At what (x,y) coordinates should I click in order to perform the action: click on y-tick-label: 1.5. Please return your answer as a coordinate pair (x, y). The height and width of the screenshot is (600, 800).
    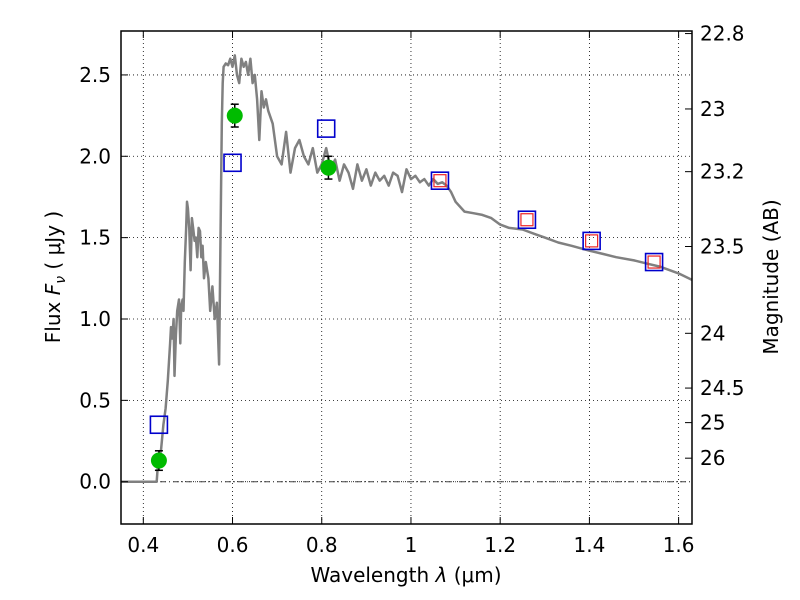
    Looking at the image, I should click on (95, 238).